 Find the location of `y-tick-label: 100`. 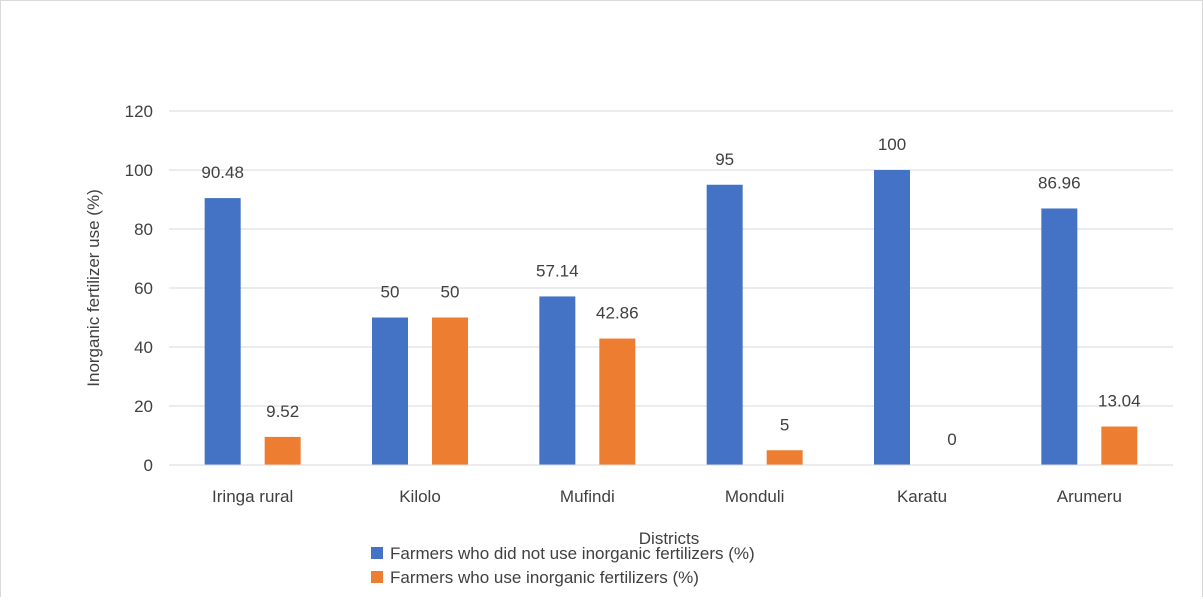

y-tick-label: 100 is located at coordinates (139, 170).